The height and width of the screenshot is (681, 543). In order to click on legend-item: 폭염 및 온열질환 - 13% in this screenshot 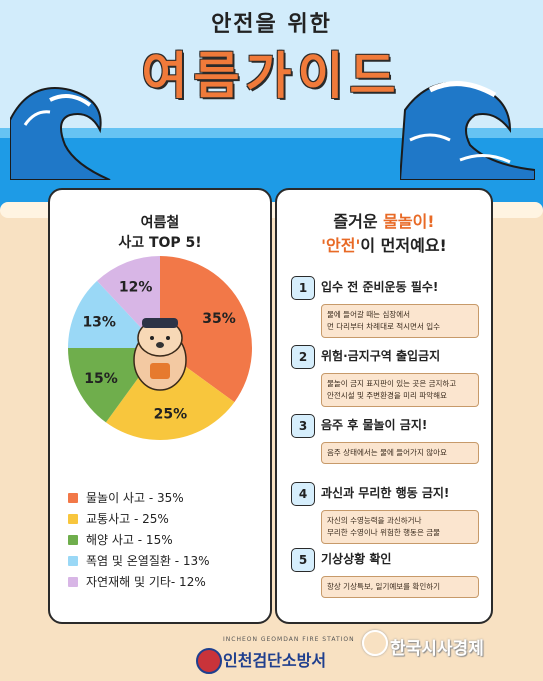, I will do `click(168, 560)`.